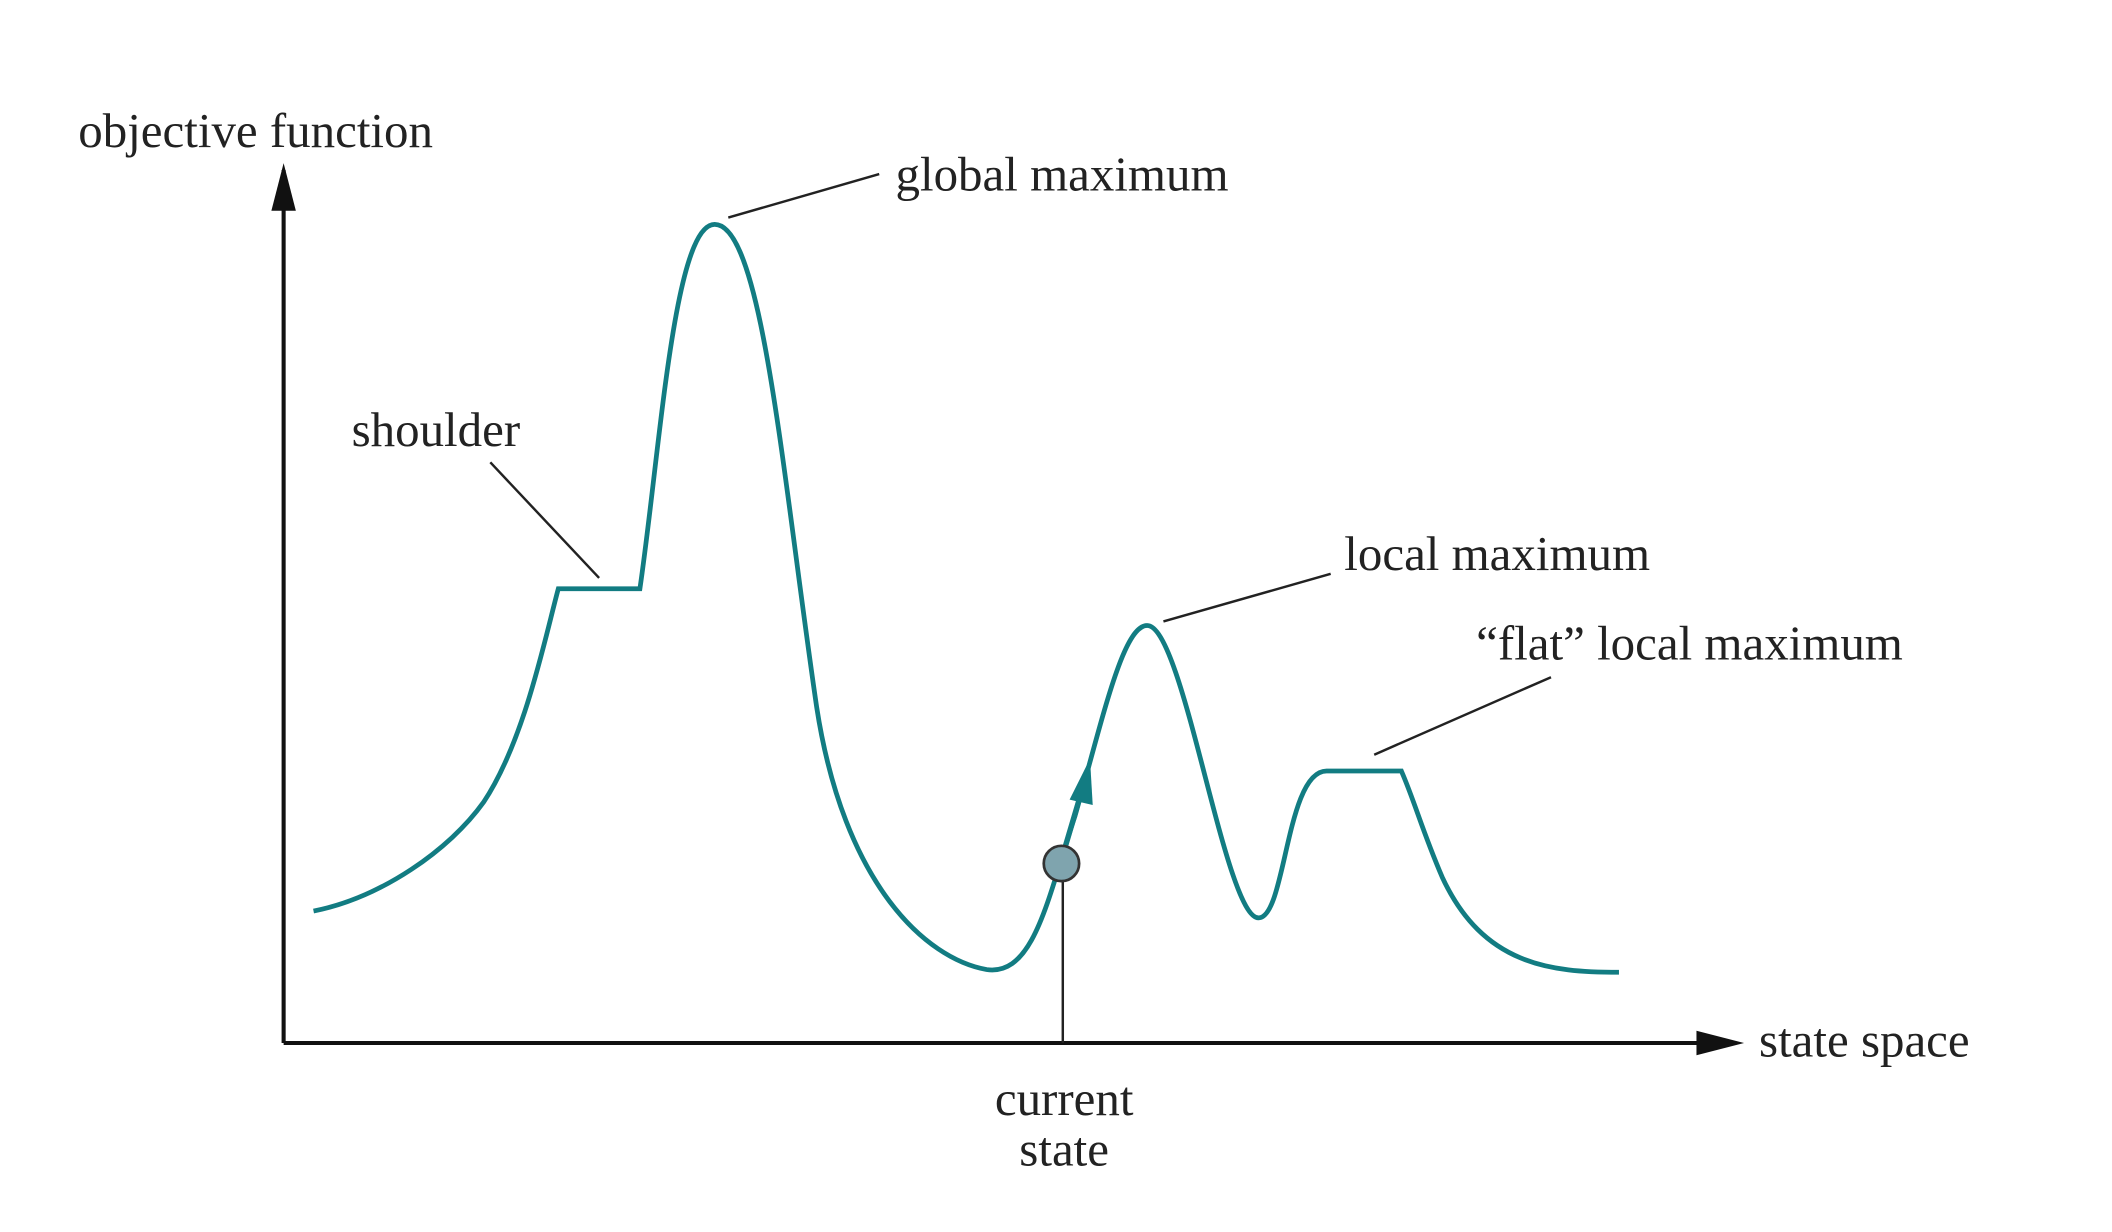 The width and height of the screenshot is (2112, 1232). I want to click on leader-local, so click(1247, 597).